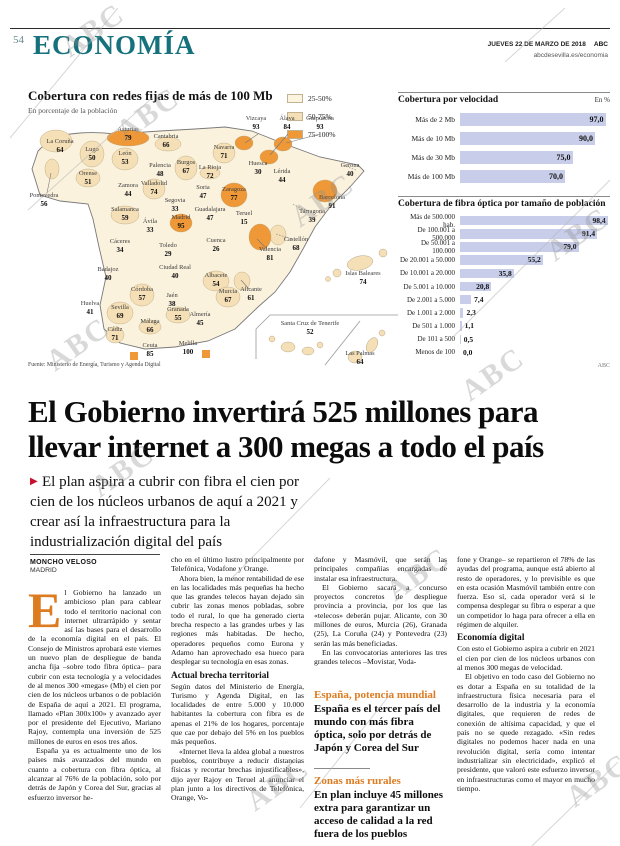 Image resolution: width=620 pixels, height=846 pixels. I want to click on province-label: Madrid, so click(182, 217).